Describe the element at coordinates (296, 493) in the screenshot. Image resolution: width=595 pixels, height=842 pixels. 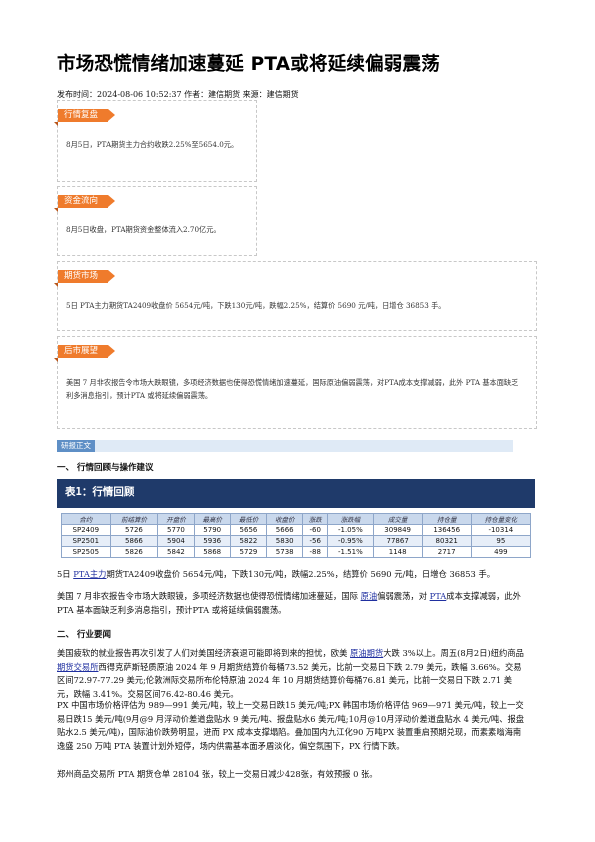
I see `table-header-bar: 表1：行情回顾` at that location.